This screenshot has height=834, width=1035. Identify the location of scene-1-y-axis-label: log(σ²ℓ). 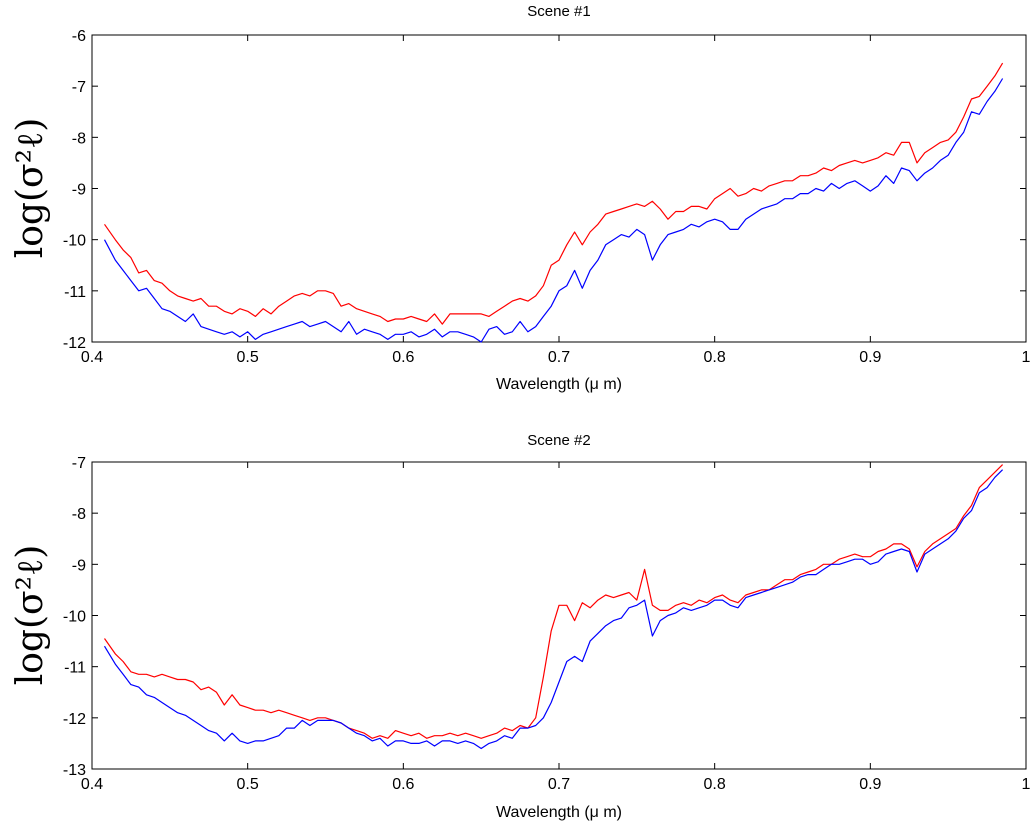
(30, 188).